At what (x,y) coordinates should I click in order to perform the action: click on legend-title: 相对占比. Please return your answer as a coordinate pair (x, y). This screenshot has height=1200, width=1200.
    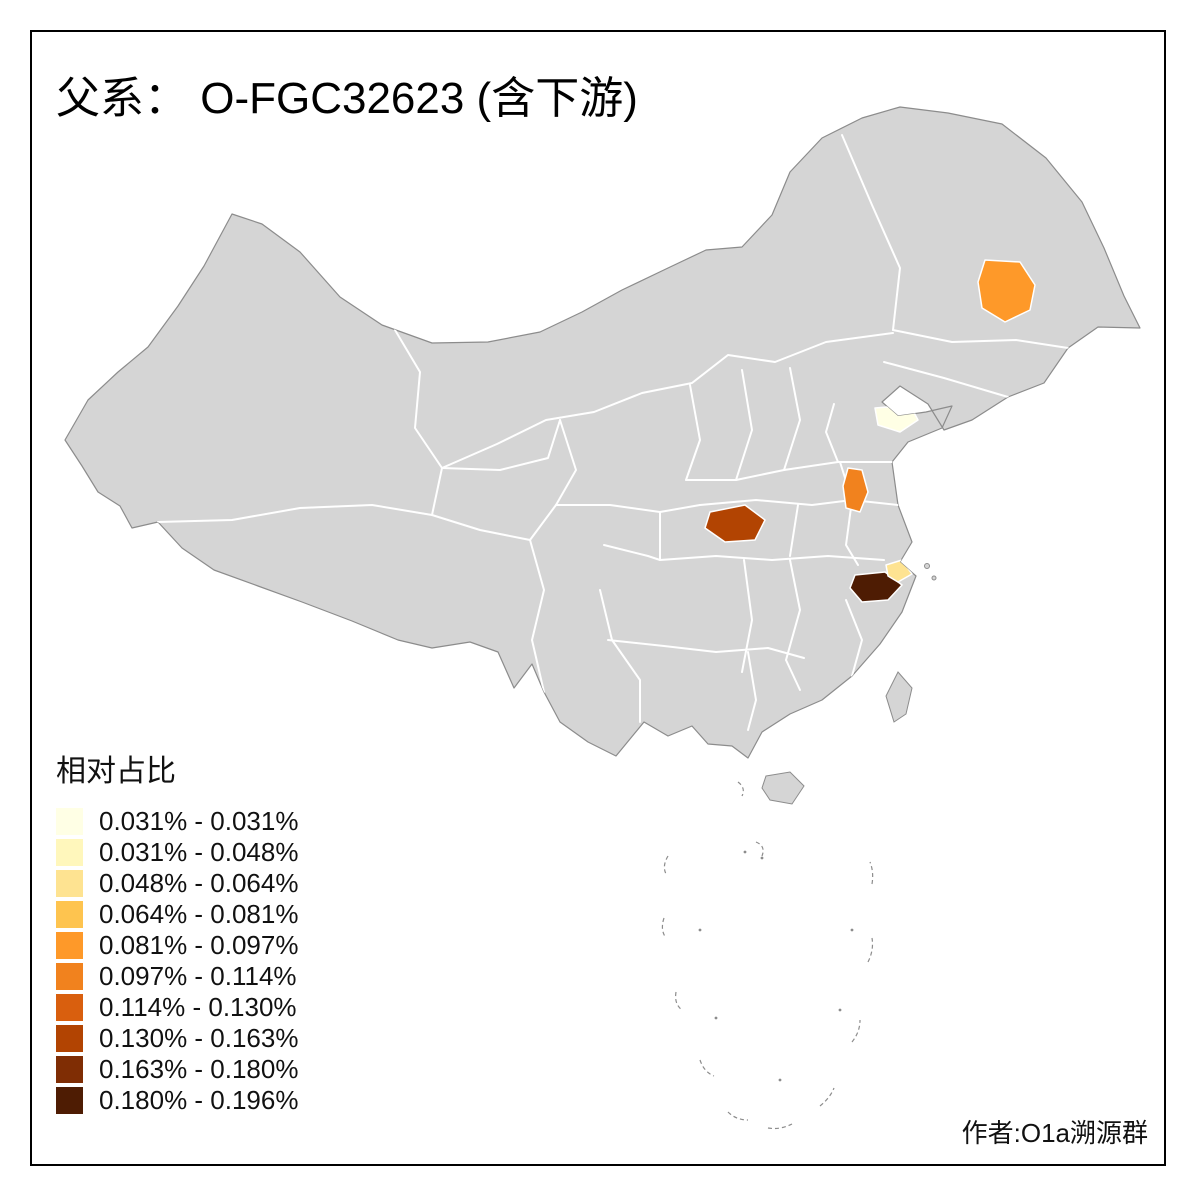
    Looking at the image, I should click on (116, 771).